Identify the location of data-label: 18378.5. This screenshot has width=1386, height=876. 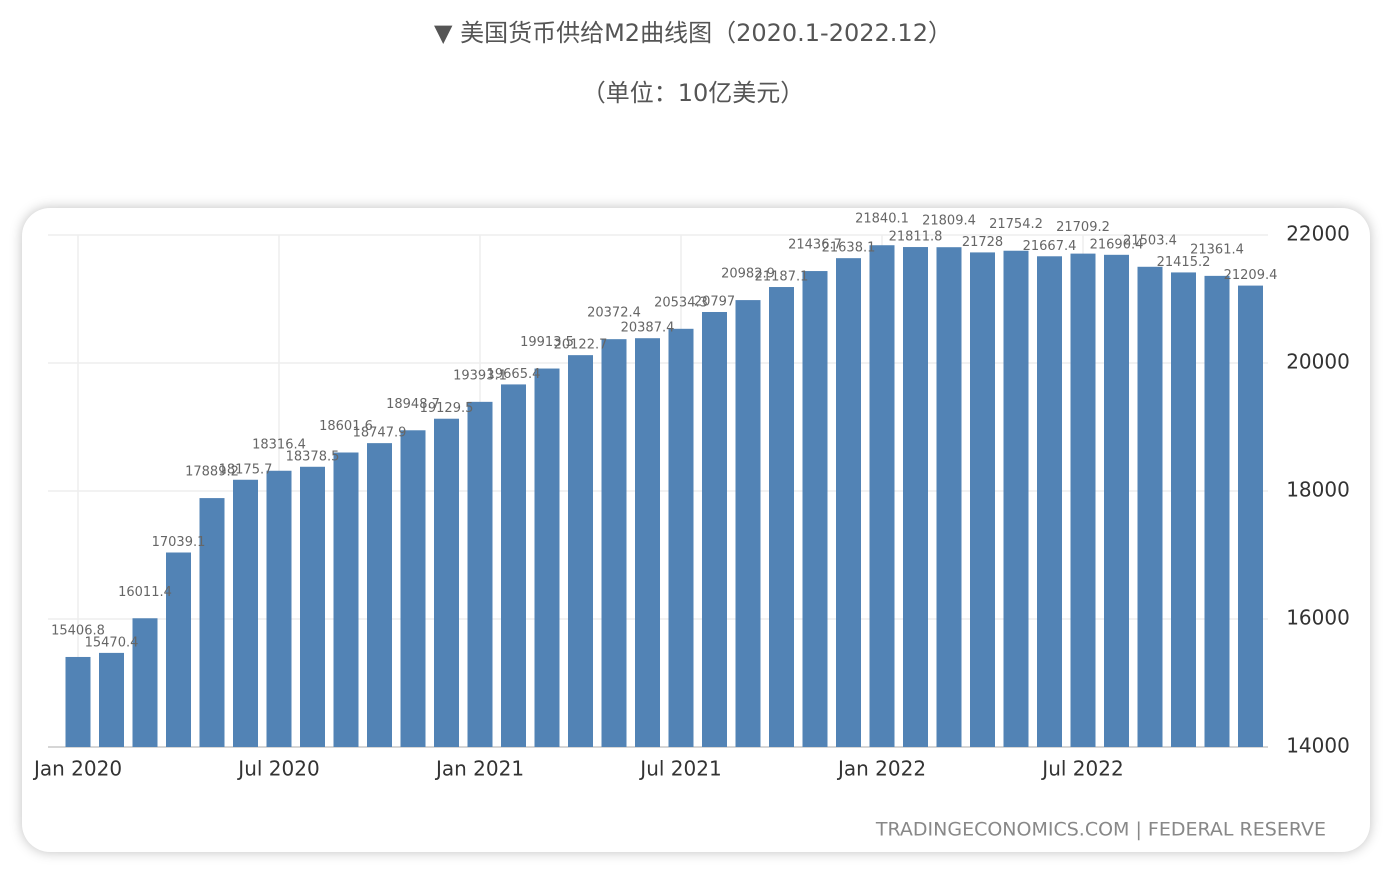
(313, 456).